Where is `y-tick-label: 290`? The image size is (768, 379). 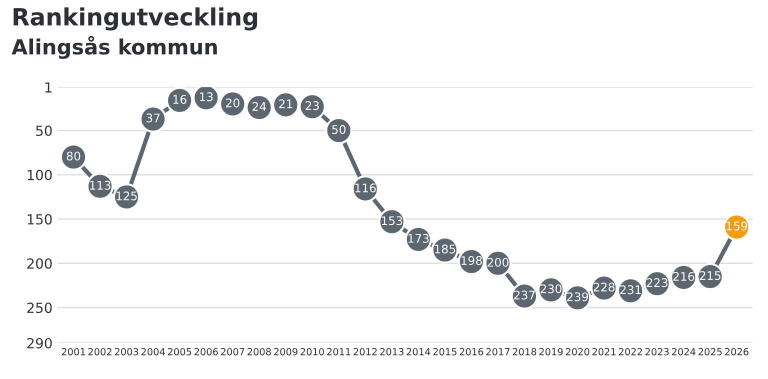 y-tick-label: 290 is located at coordinates (39, 343).